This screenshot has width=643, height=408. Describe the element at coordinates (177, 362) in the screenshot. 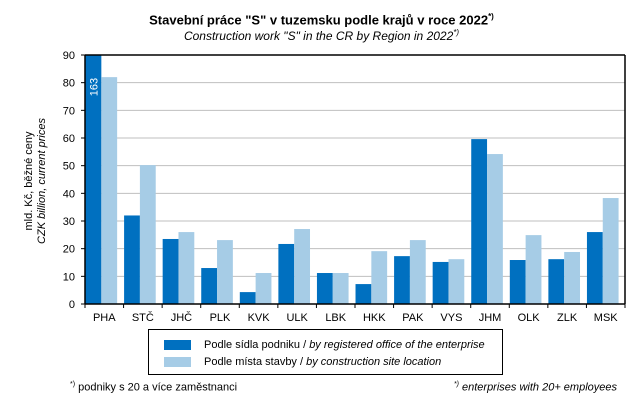

I see `legend-swatch-light` at that location.